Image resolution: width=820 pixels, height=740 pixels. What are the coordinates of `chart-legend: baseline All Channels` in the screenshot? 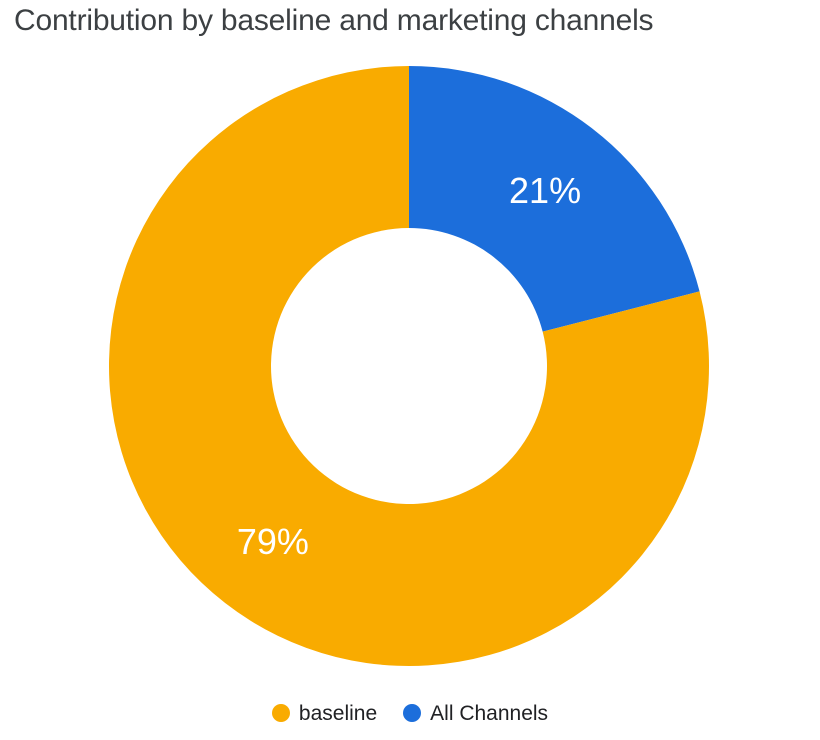 It's located at (410, 713).